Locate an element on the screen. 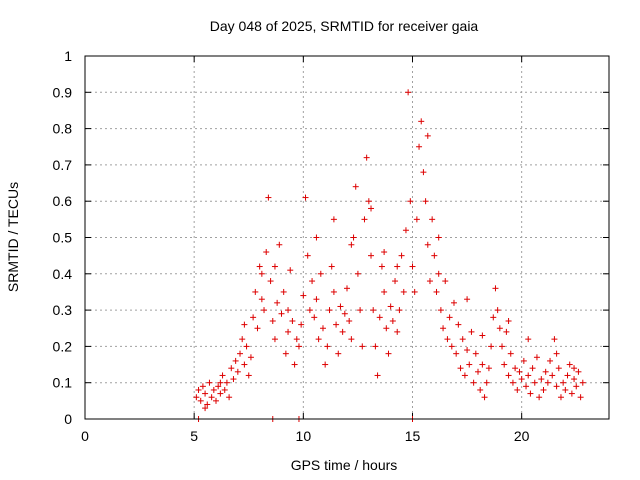 This screenshot has height=480, width=640. y-tick-label: 0.4 is located at coordinates (63, 274).